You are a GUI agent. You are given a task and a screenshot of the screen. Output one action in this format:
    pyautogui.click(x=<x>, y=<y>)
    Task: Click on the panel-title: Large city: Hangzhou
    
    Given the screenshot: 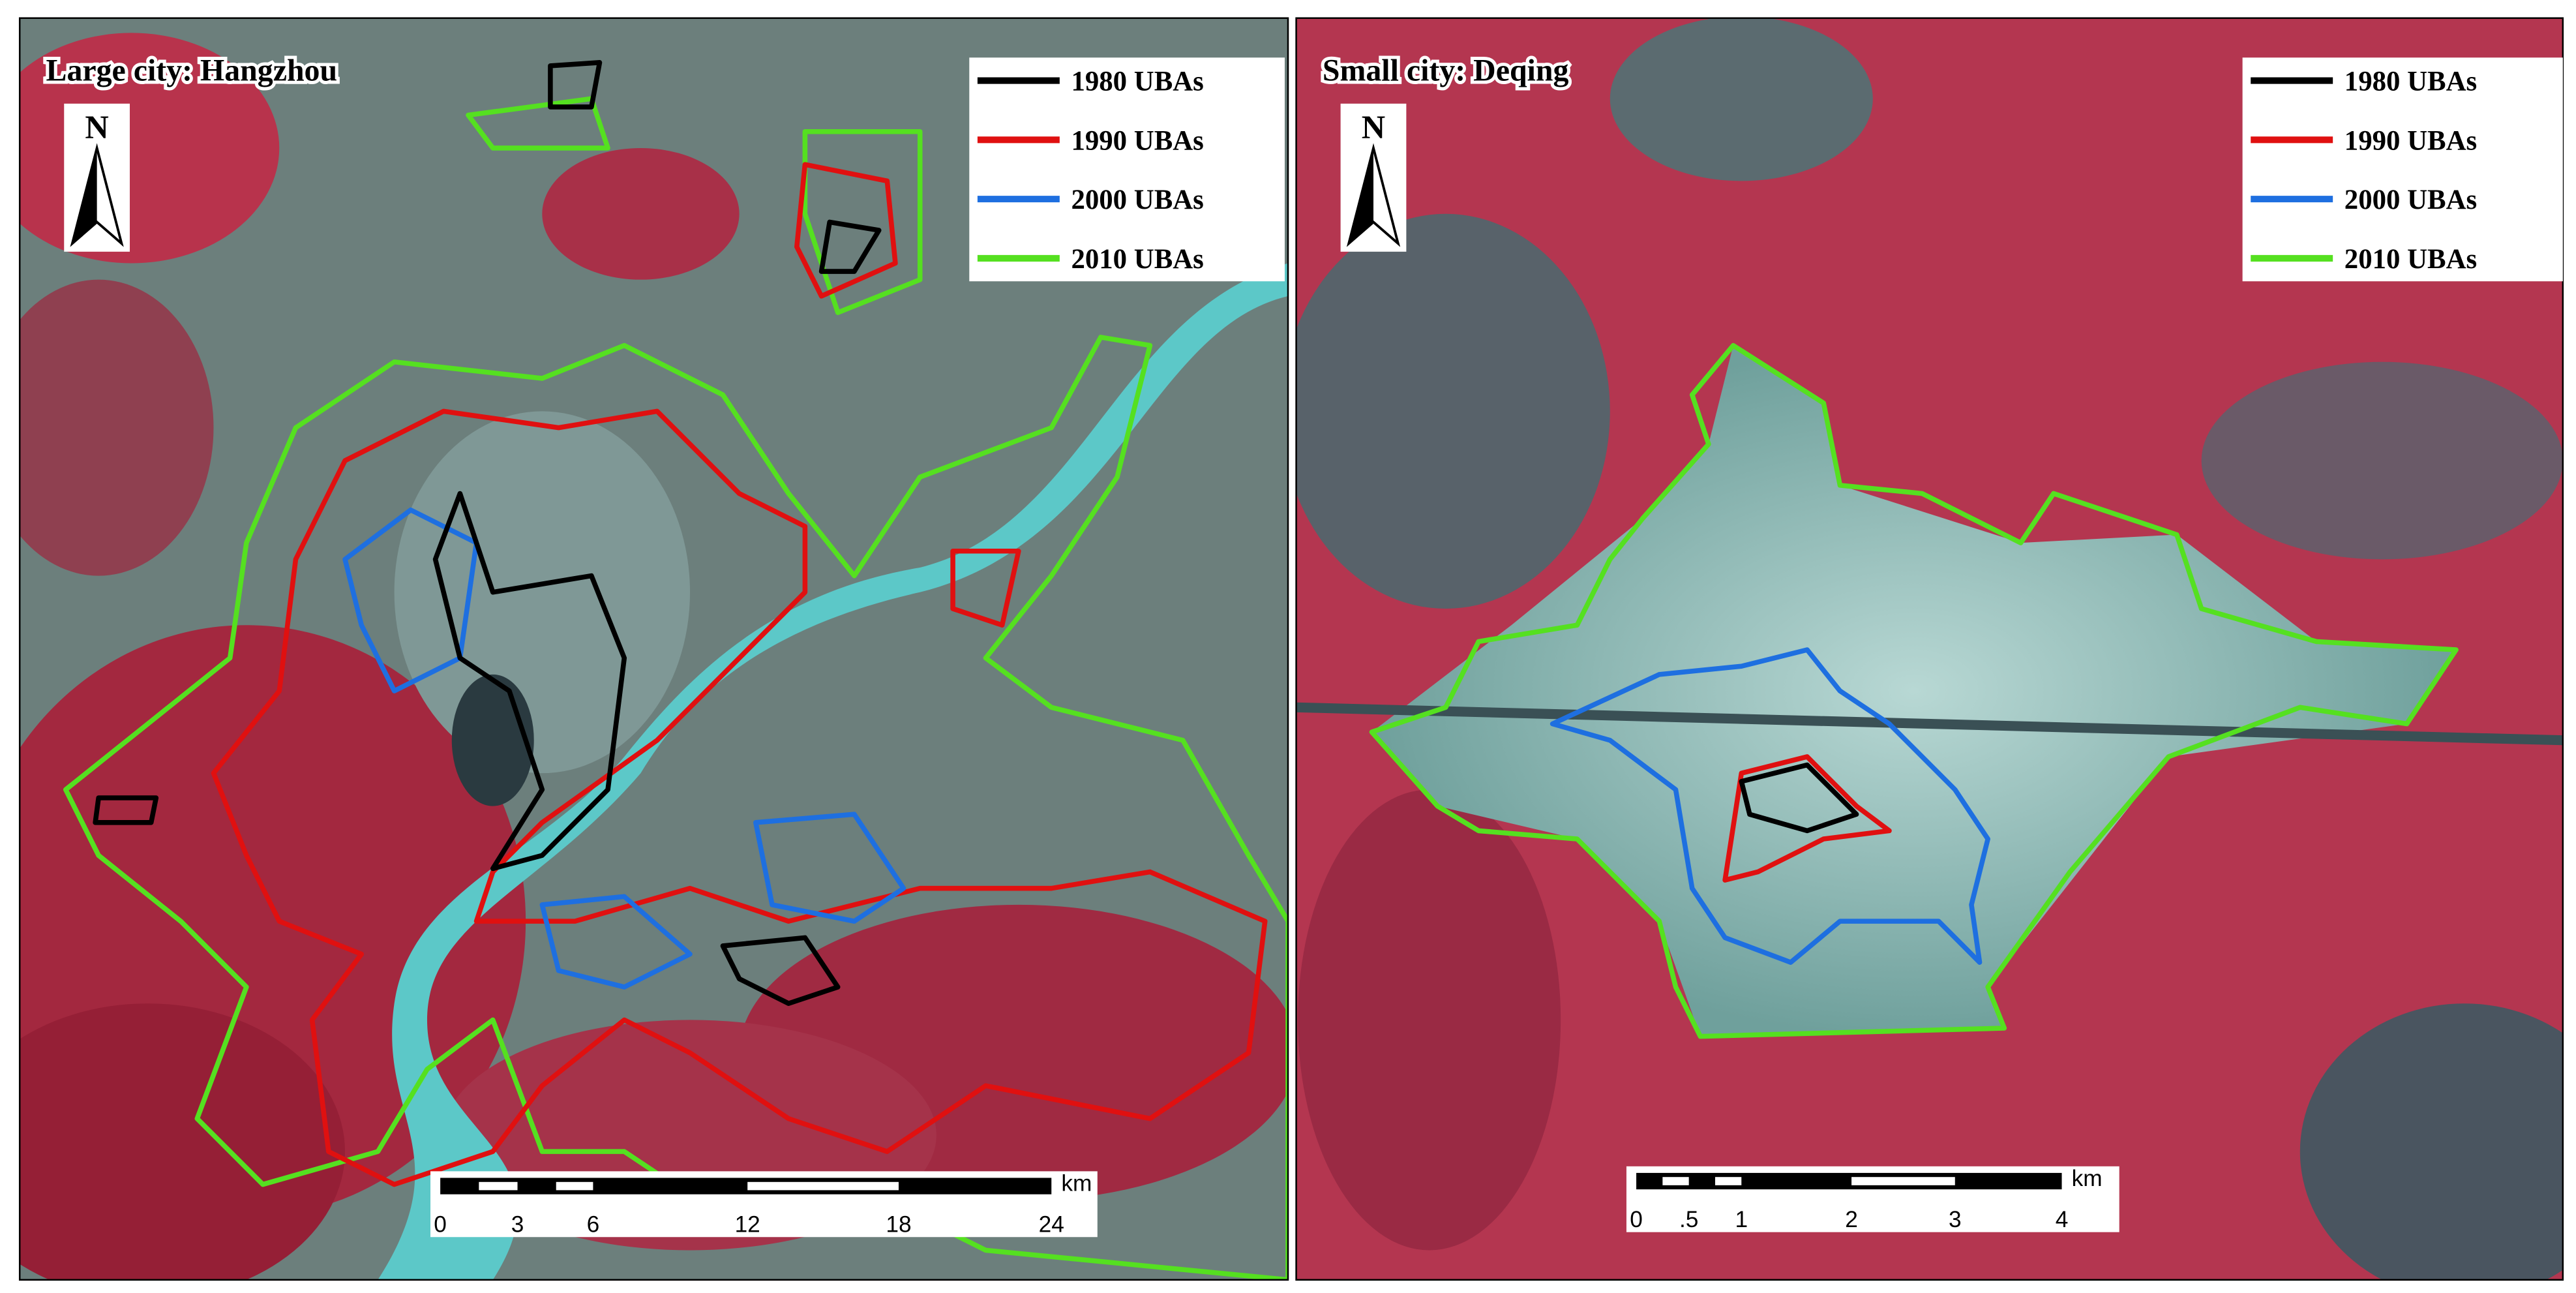 What is the action you would take?
    pyautogui.click(x=192, y=70)
    